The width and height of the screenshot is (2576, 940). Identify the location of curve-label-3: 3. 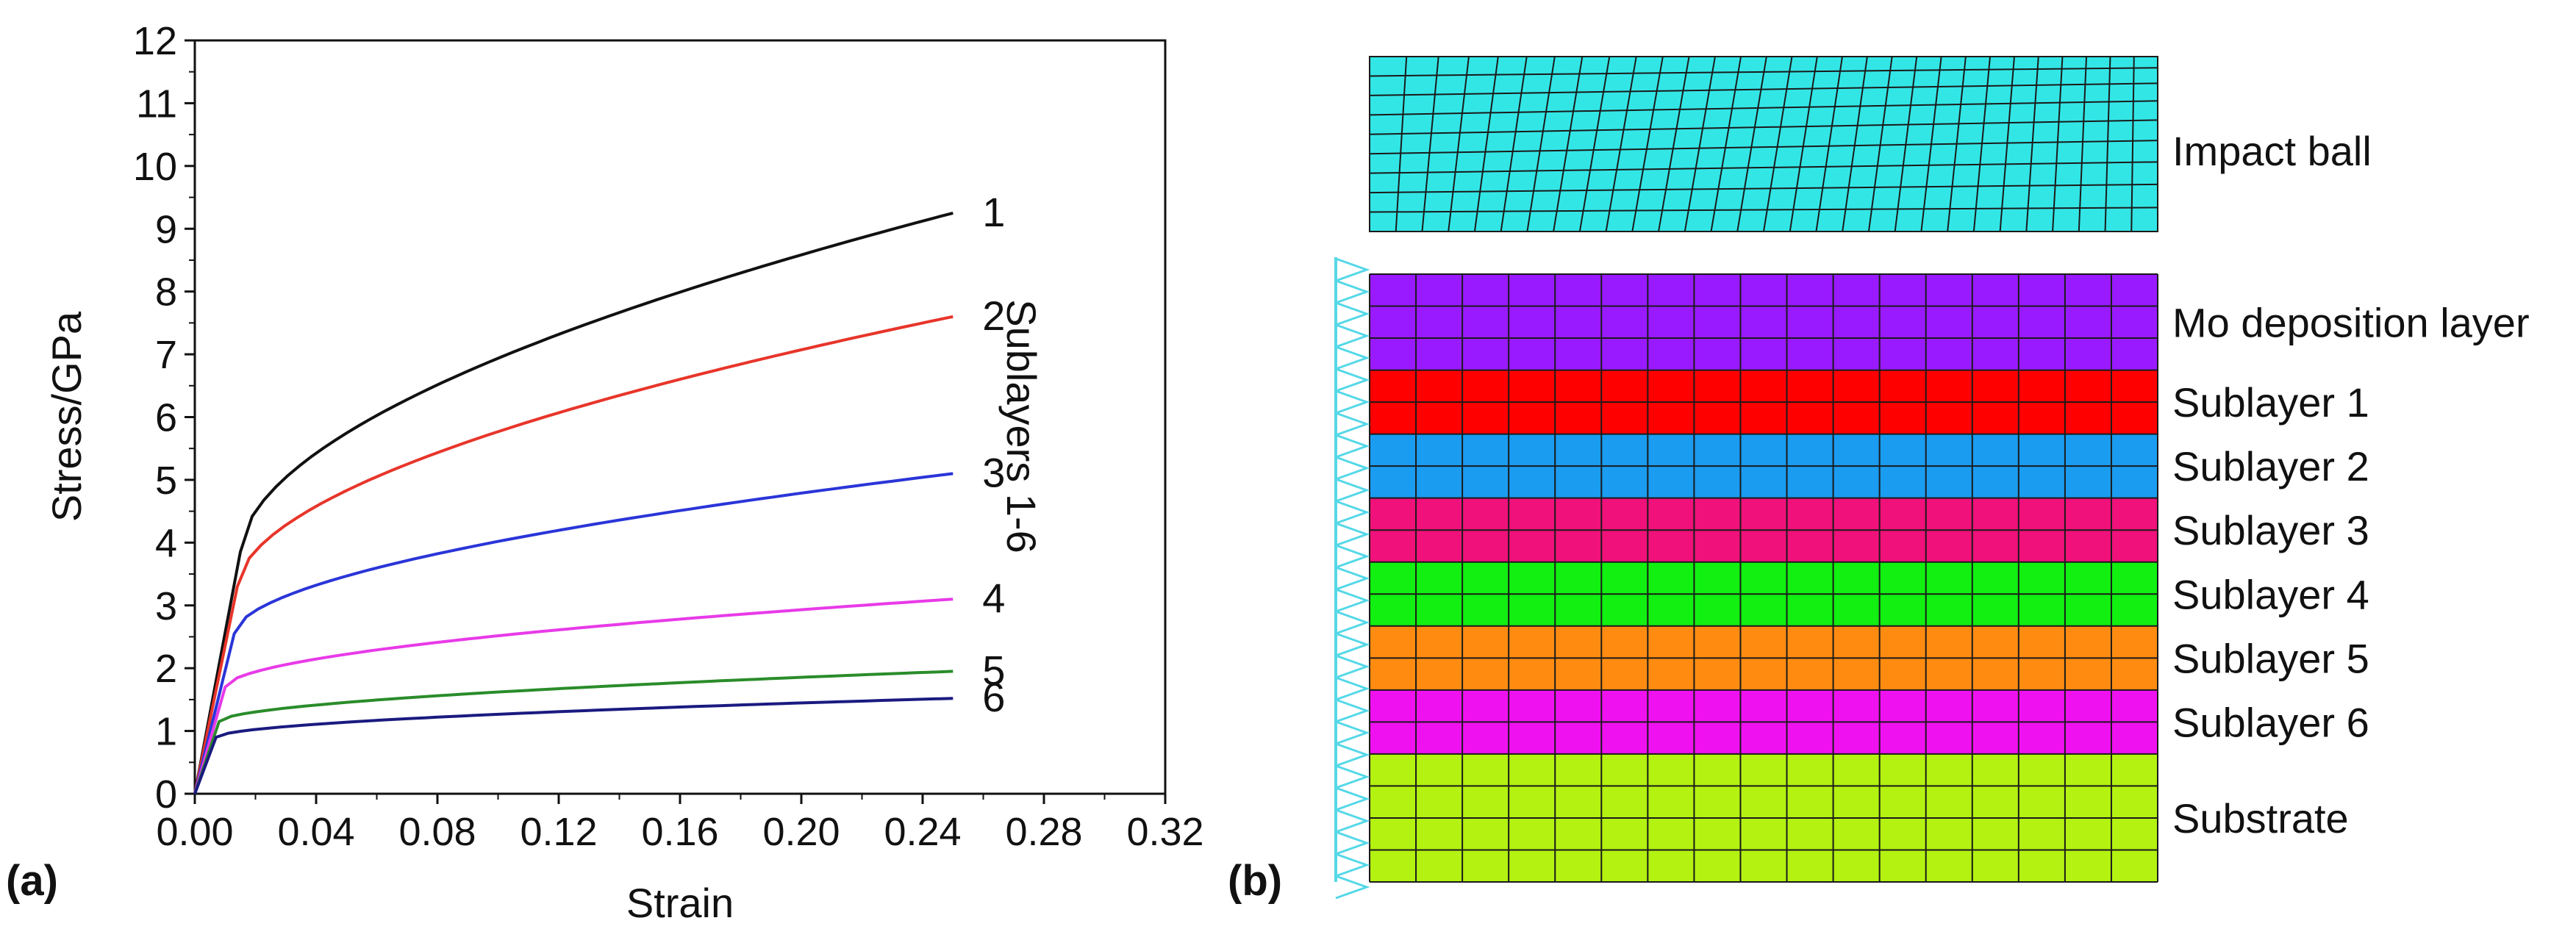
(993, 472).